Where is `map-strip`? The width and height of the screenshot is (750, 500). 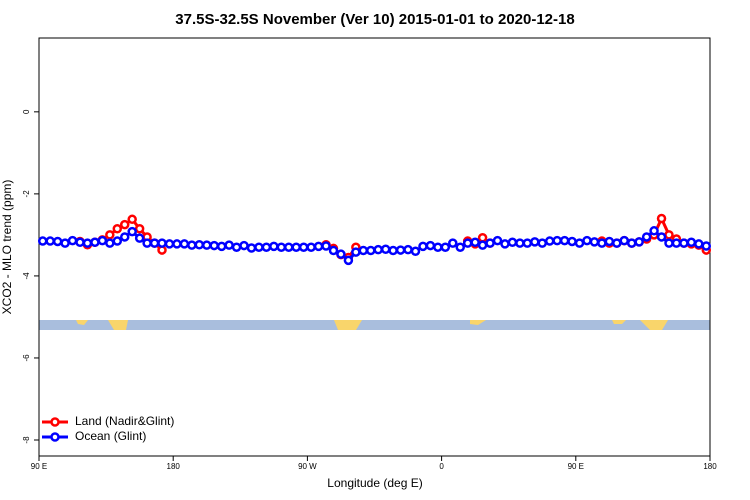
map-strip is located at coordinates (374, 325).